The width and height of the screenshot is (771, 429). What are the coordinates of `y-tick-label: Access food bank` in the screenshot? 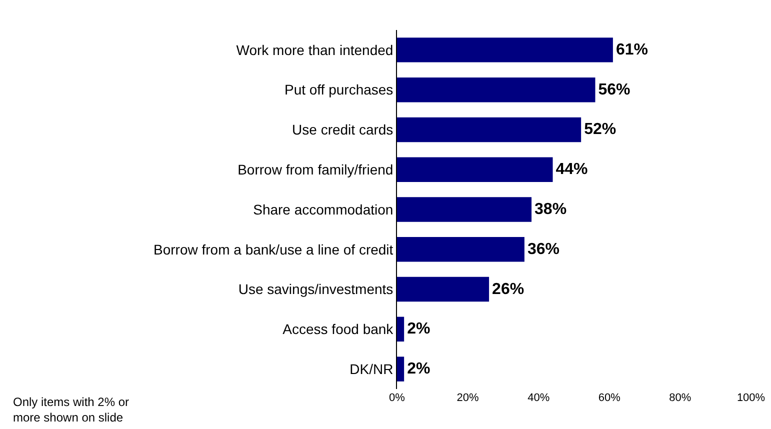 It's located at (338, 329).